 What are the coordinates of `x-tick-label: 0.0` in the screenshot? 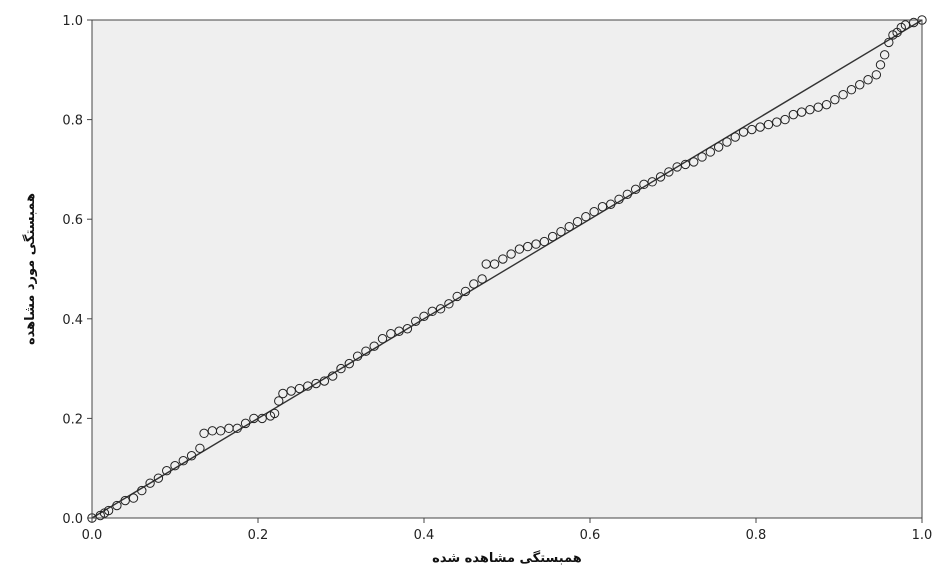 It's located at (92, 535).